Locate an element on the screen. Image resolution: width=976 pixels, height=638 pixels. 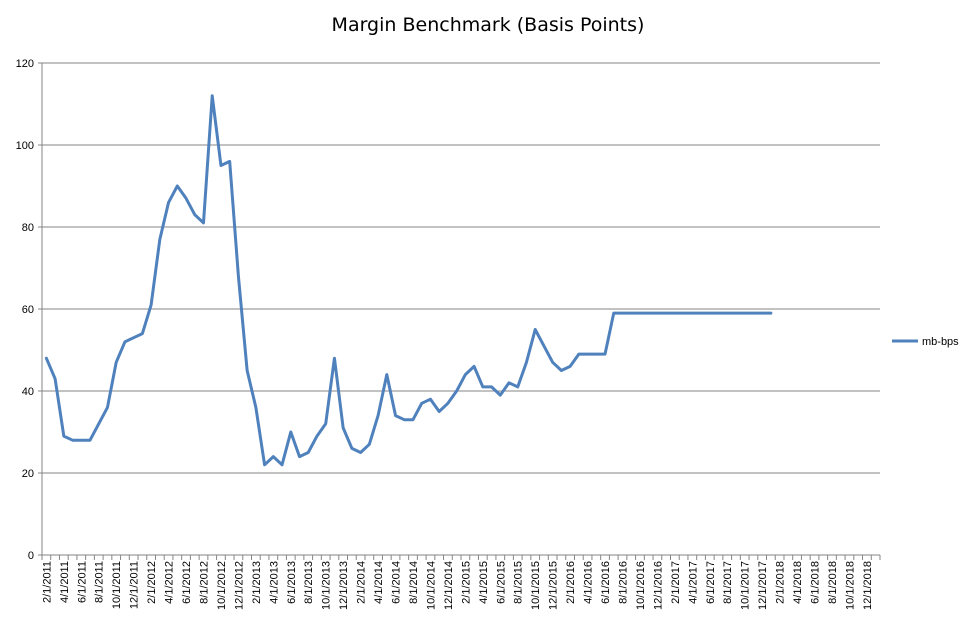
x-tick-label: 4/1/2014 is located at coordinates (379, 582).